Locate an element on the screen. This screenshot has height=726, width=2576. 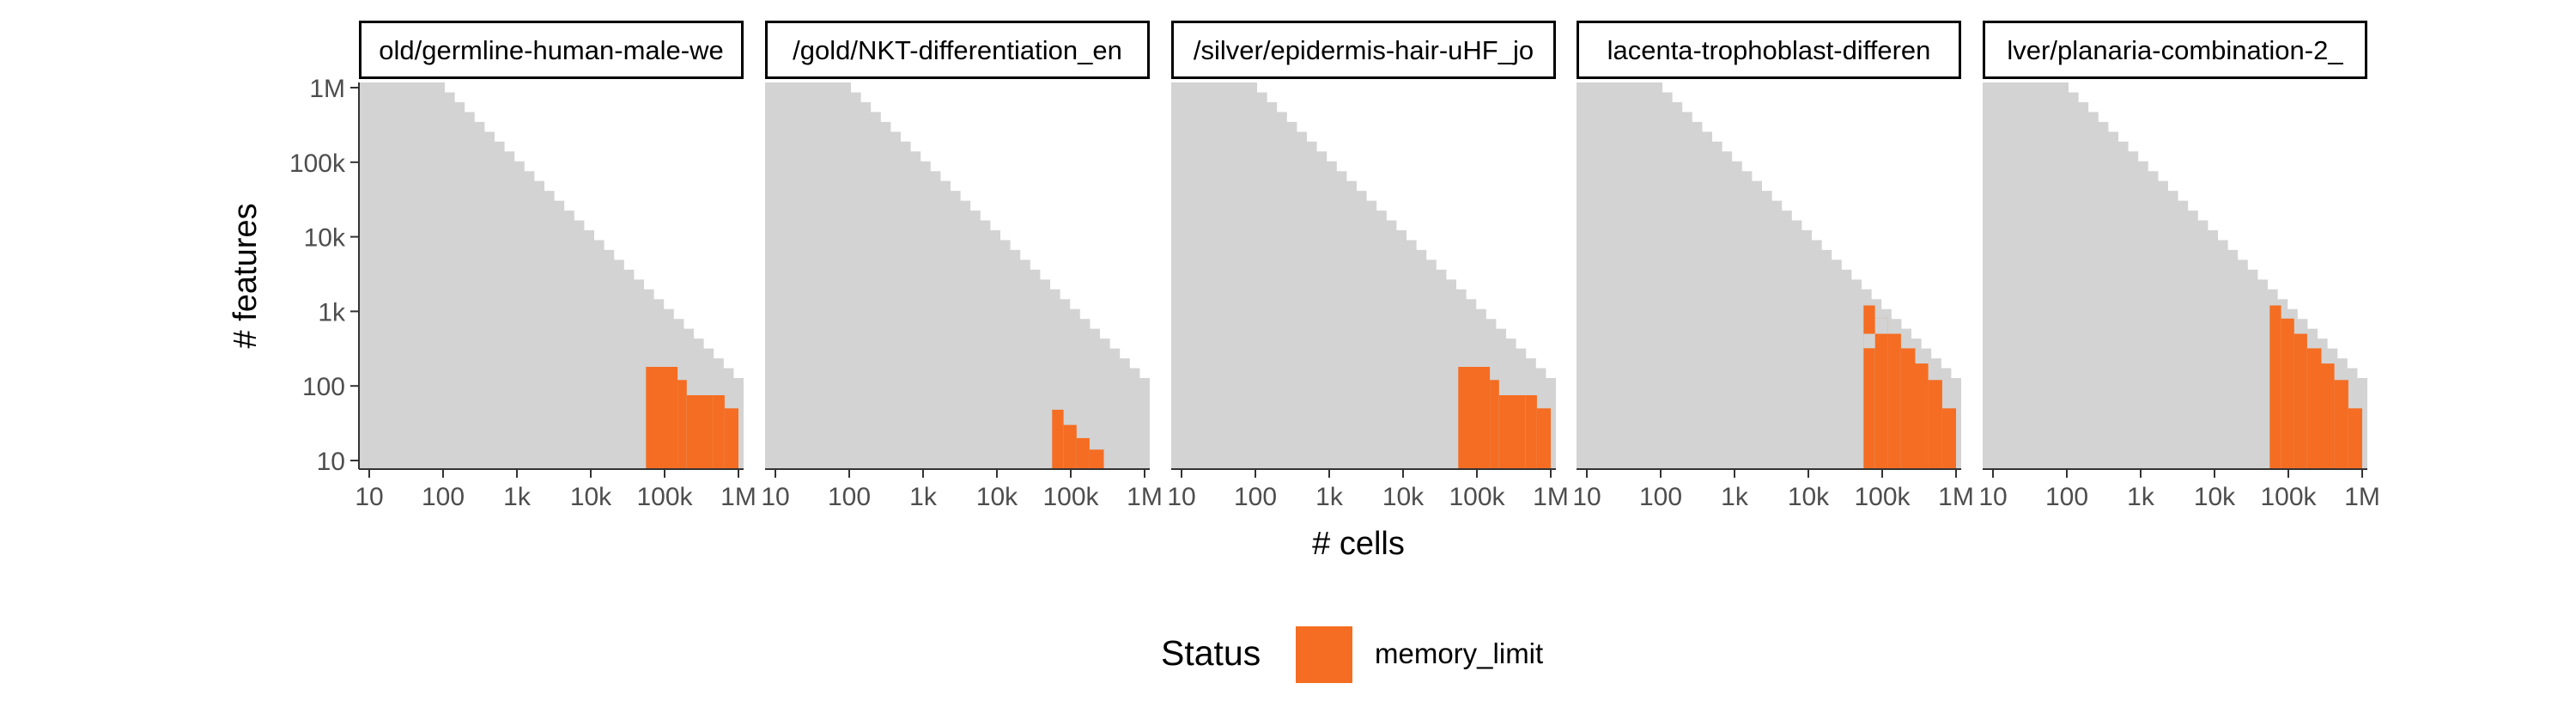
facet-label-1: old/germline-human-male-we is located at coordinates (551, 50).